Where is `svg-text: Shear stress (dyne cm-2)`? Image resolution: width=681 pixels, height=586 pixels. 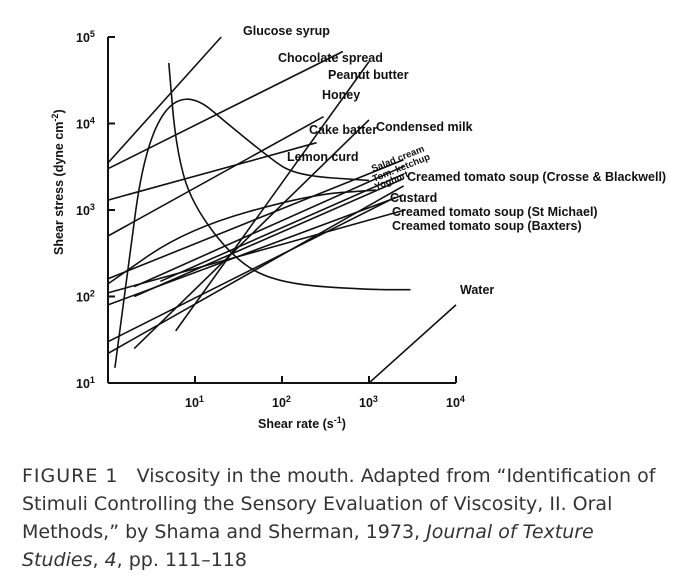 svg-text: Shear stress (dyne cm-2) is located at coordinates (58, 182).